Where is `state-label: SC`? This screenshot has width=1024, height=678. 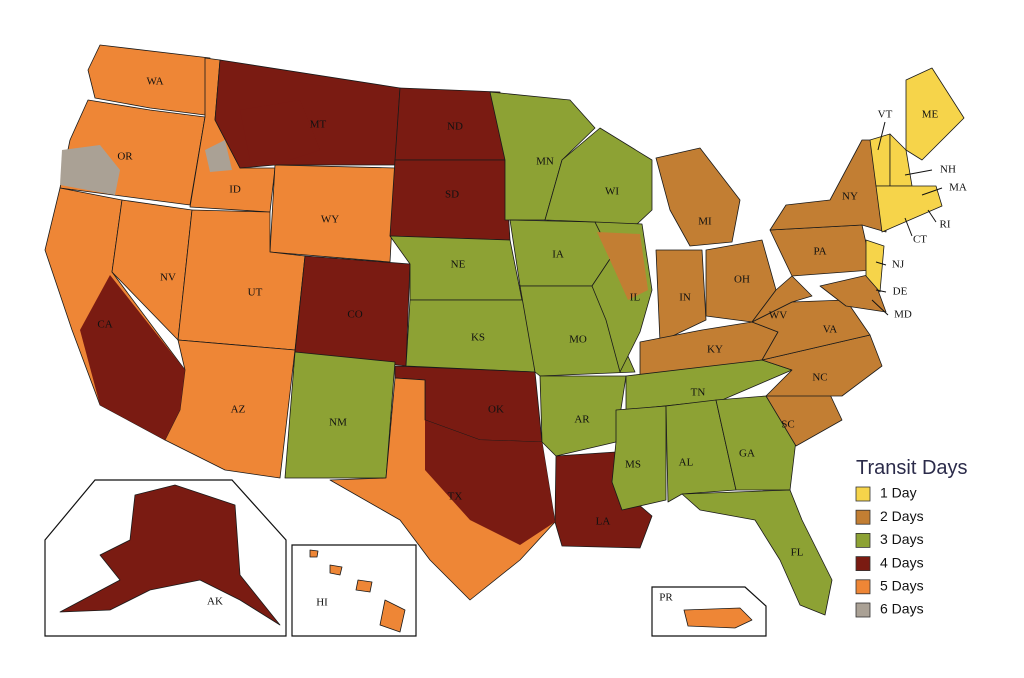 state-label: SC is located at coordinates (787, 425).